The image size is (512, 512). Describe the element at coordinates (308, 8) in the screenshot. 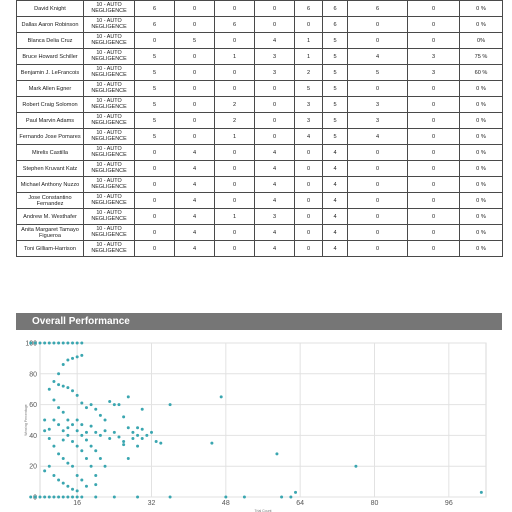

I see `value-cell-c5: 6` at that location.